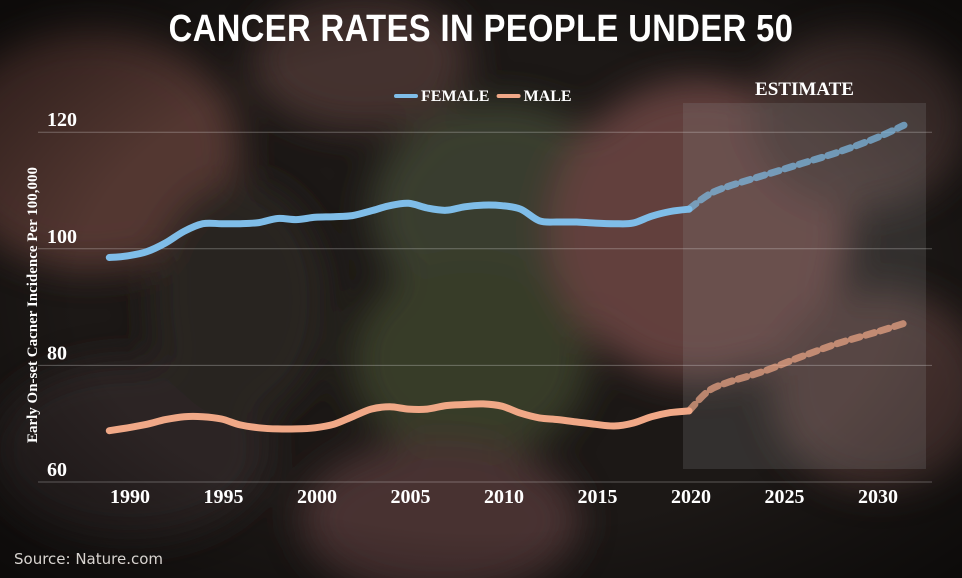 This screenshot has width=962, height=578. Describe the element at coordinates (317, 497) in the screenshot. I see `x-tick-label-2000: 2000` at that location.